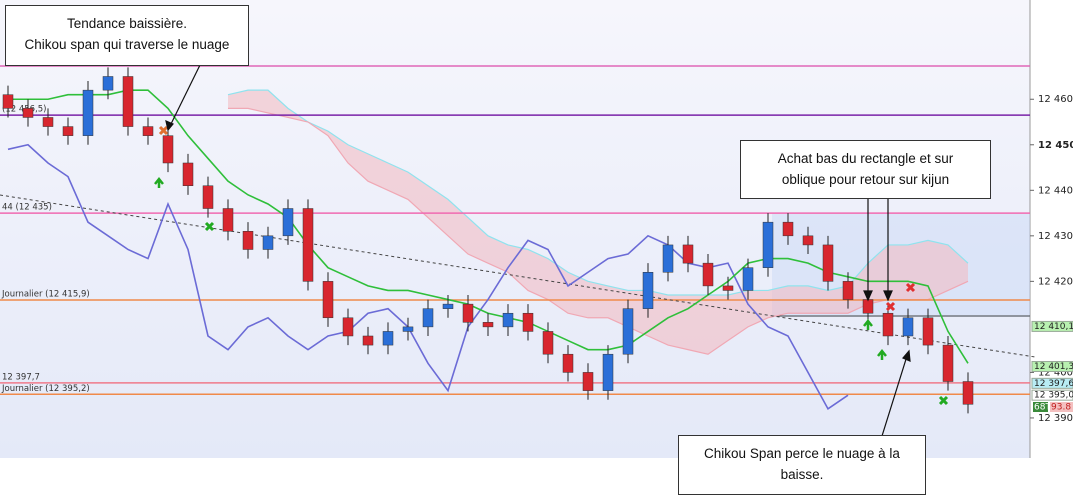  I want to click on y-tick-label: 12 400, so click(1055, 372).